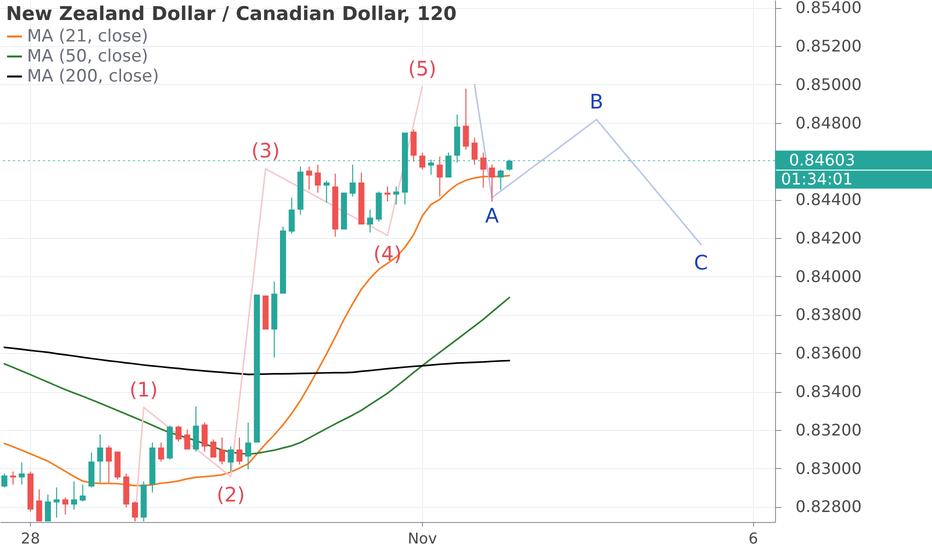 The image size is (932, 550). What do you see at coordinates (829, 506) in the screenshot?
I see `y-tick-label: 0.82800` at bounding box center [829, 506].